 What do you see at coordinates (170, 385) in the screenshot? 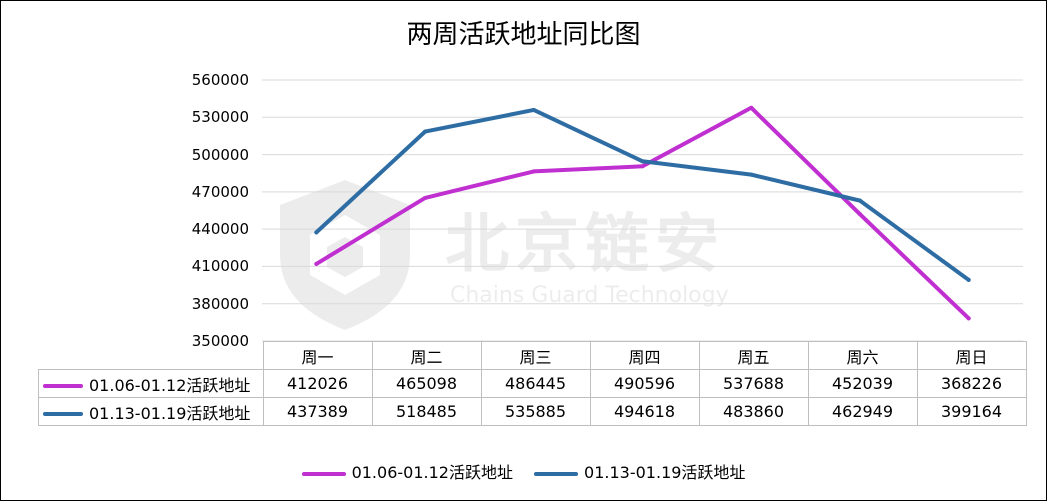
I see `series-1-name: 01.06-01.12活跃地址` at bounding box center [170, 385].